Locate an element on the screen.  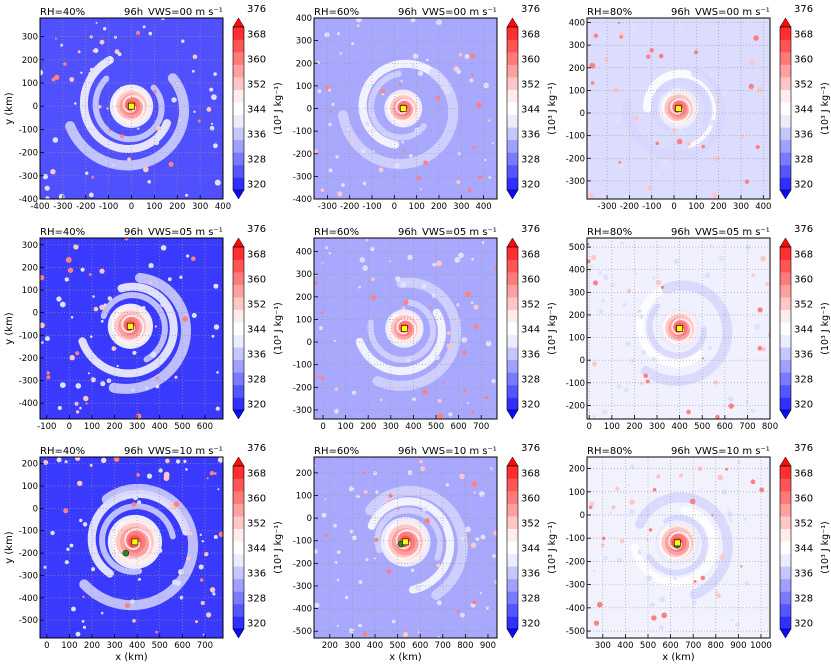
x-tick-label: 1000 is located at coordinates (761, 646).